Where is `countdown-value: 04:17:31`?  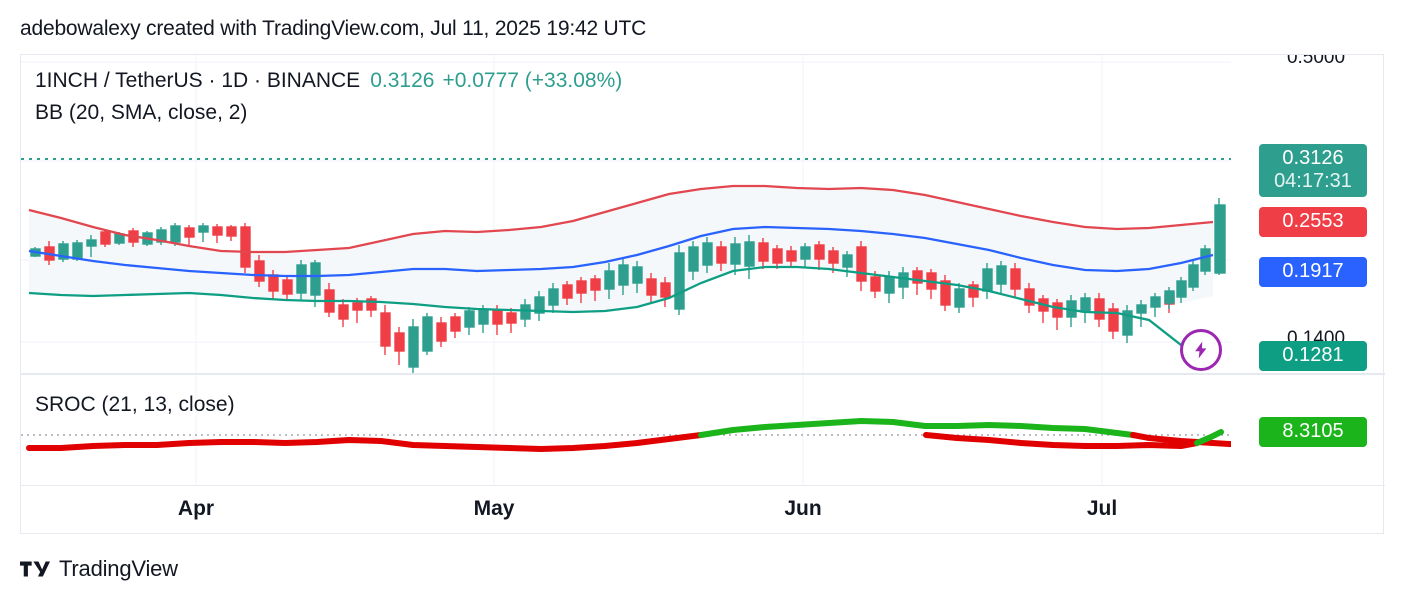 countdown-value: 04:17:31 is located at coordinates (1313, 181).